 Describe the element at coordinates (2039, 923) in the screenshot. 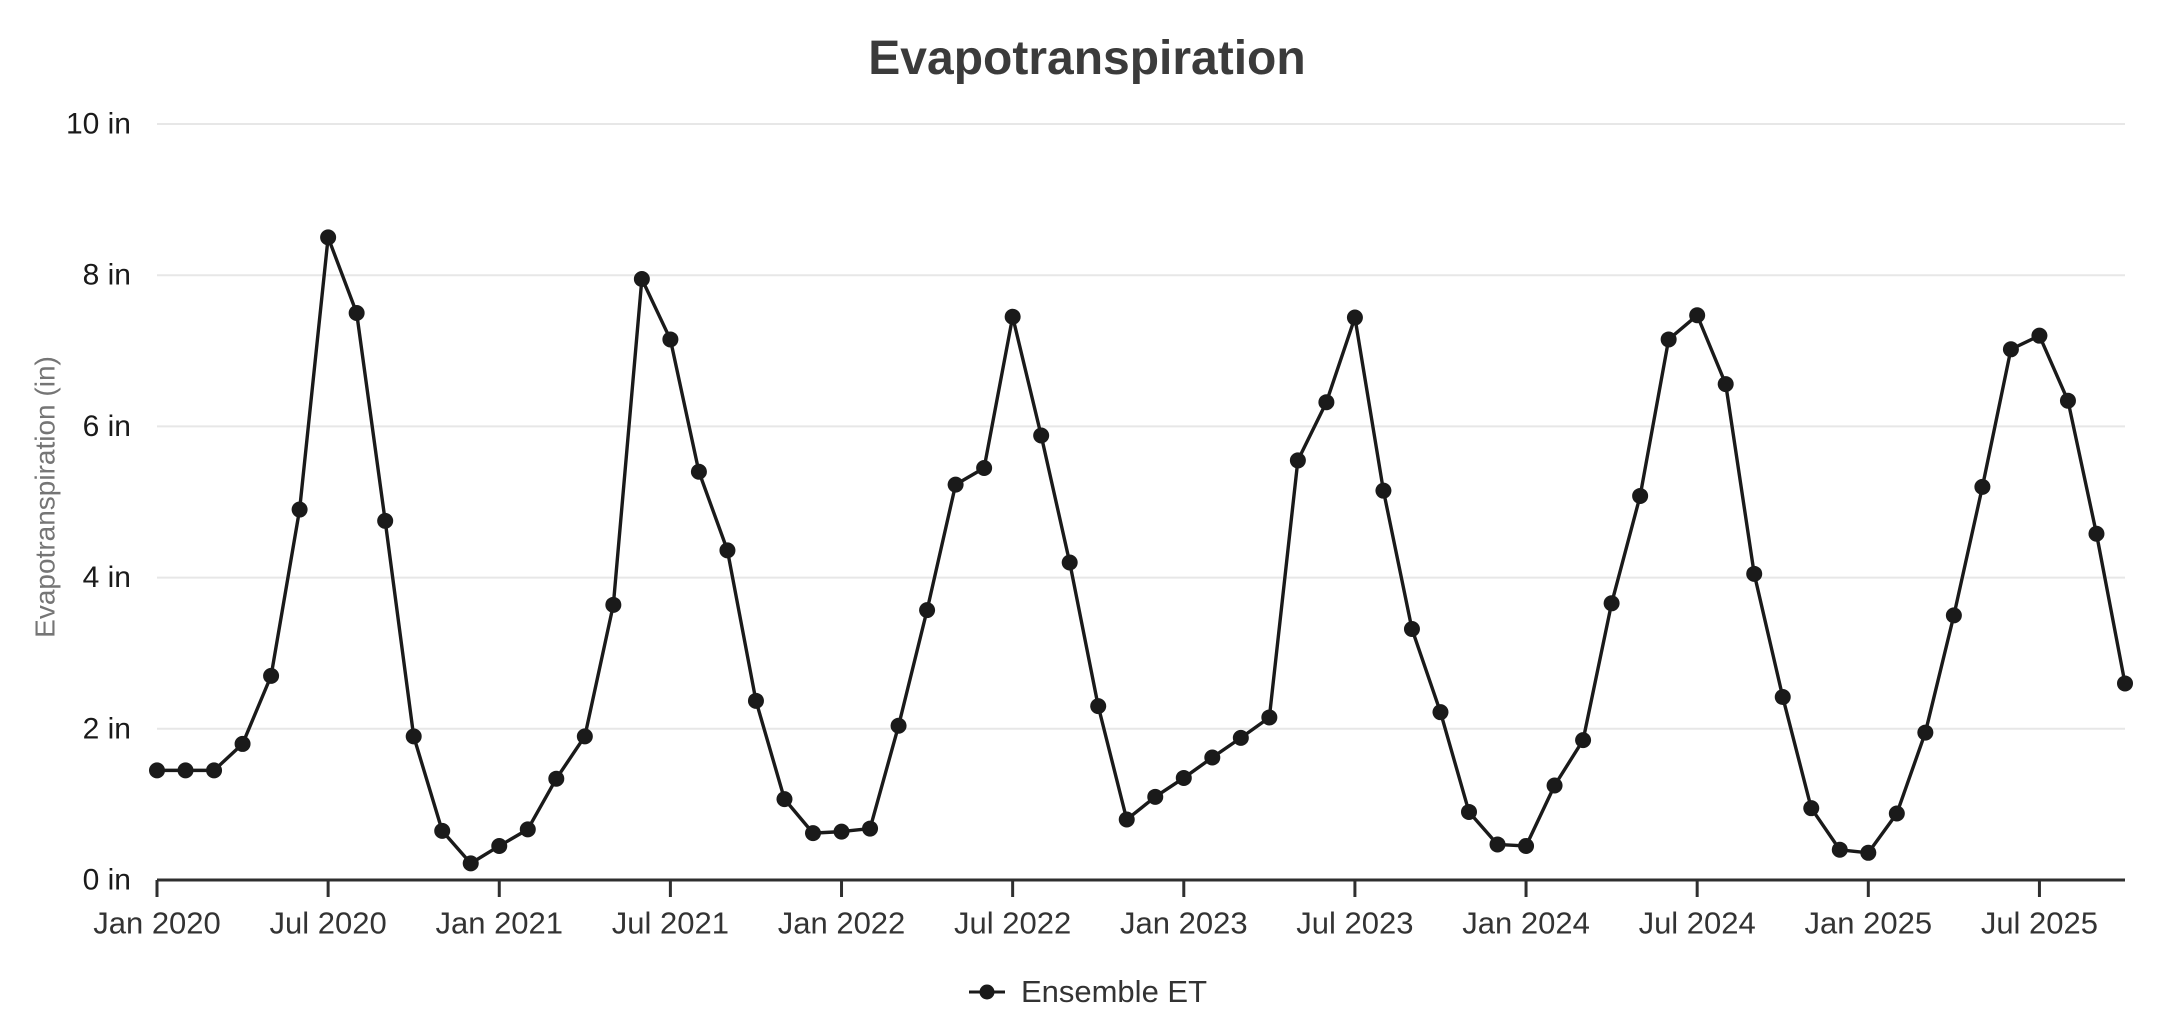

I see `x-tick-label: Jul 2025` at that location.